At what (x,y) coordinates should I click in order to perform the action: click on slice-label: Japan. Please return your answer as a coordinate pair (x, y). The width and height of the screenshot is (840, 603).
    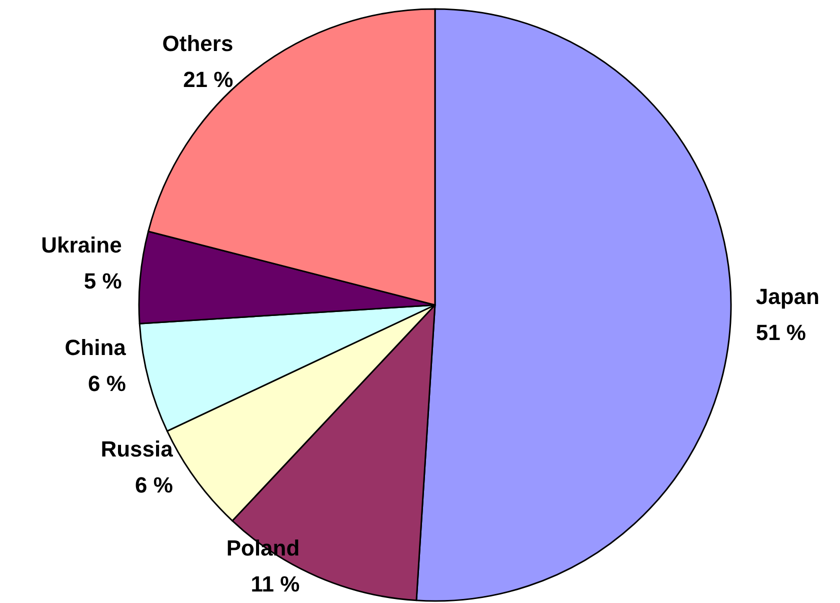
    Looking at the image, I should click on (788, 297).